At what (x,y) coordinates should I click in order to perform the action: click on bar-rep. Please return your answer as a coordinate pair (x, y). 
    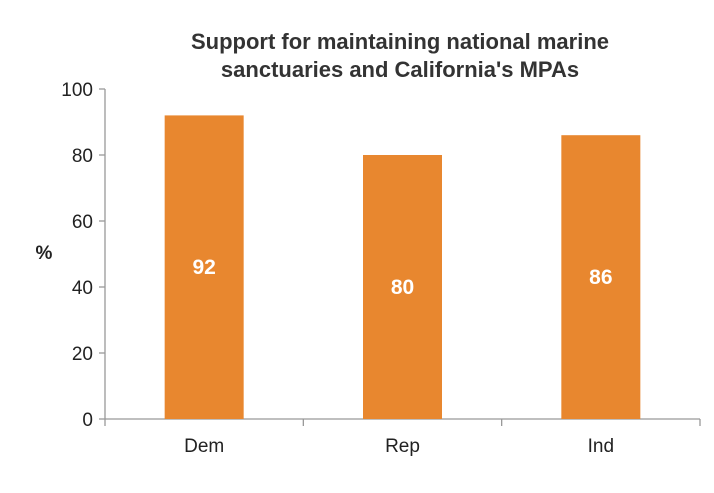
    Looking at the image, I should click on (402, 287).